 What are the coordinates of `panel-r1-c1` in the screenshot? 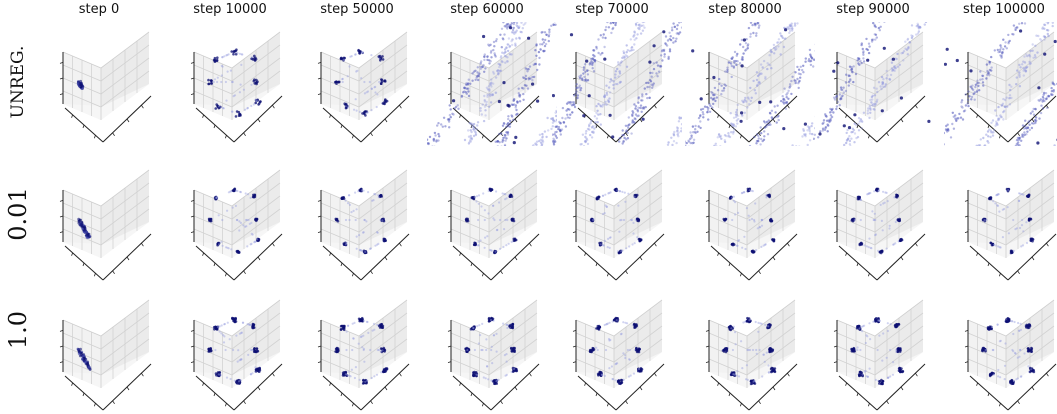 It's located at (235, 222).